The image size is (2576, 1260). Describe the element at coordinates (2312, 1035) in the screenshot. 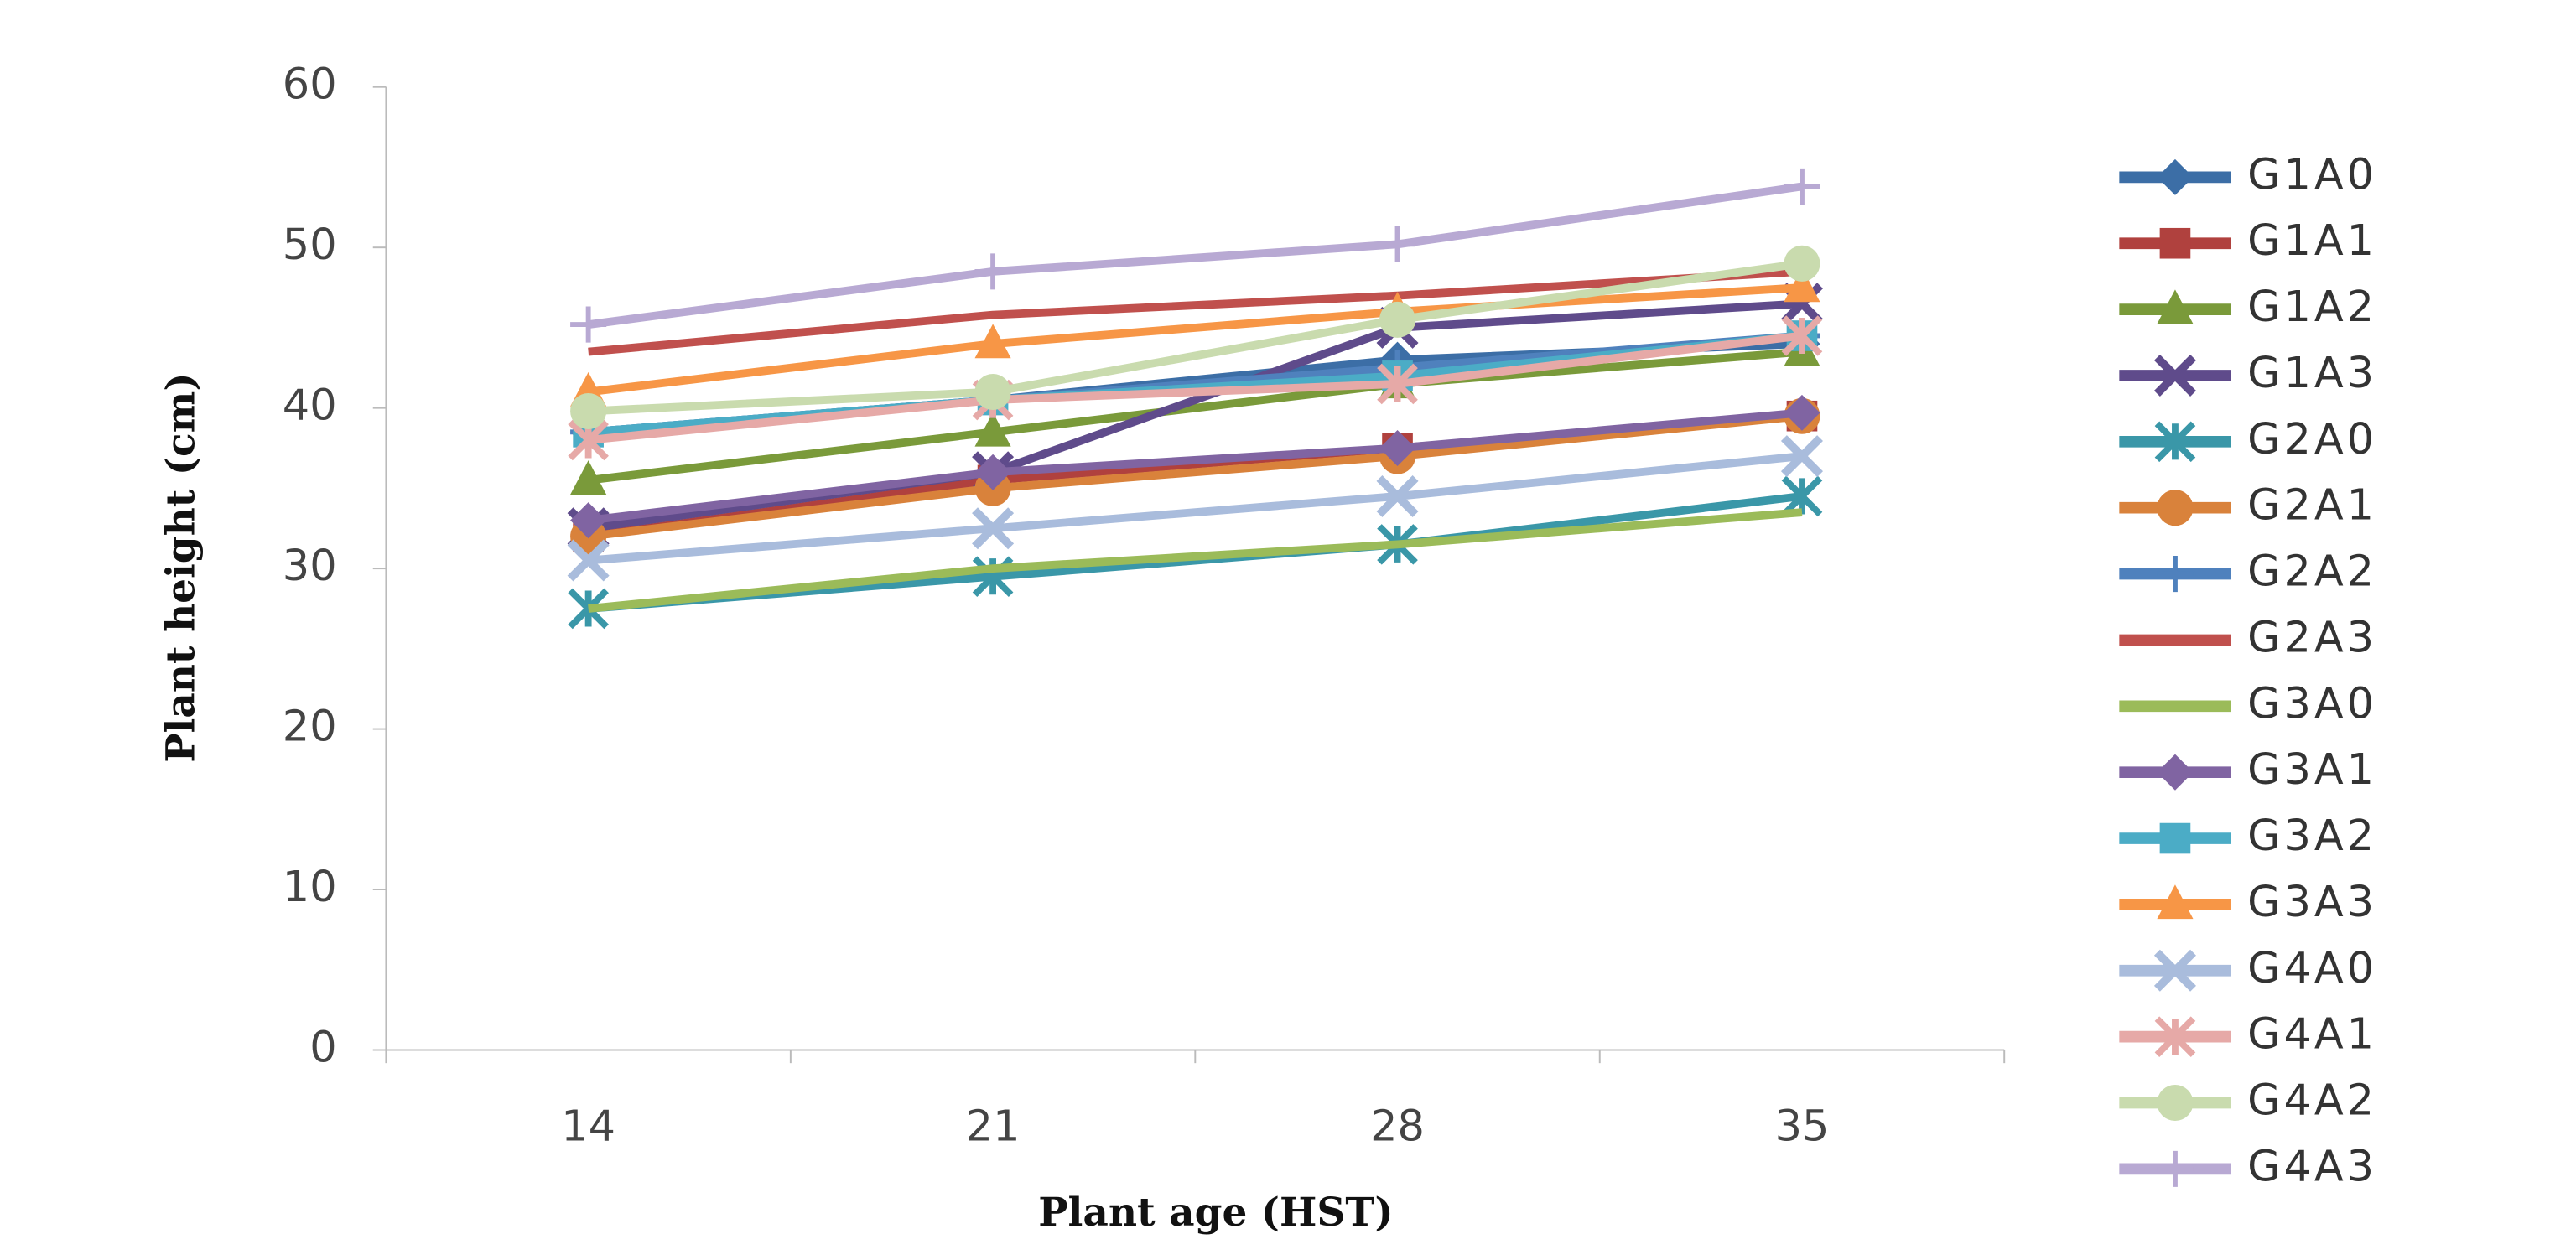

I see `legend-label: G4A1` at that location.